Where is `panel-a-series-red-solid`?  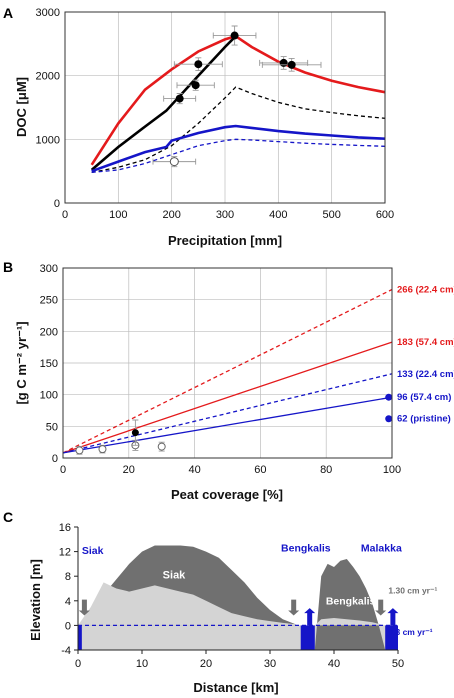 panel-a-series-red-solid is located at coordinates (238, 100).